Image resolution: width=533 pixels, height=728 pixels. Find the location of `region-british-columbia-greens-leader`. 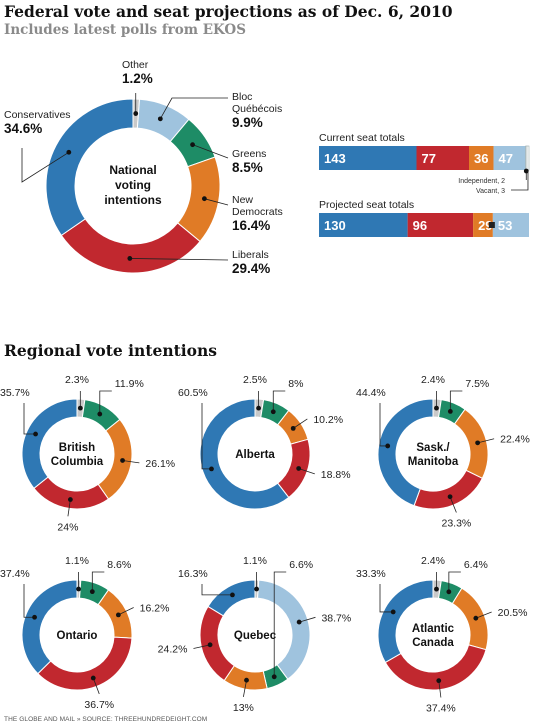

region-british-columbia-greens-leader is located at coordinates (105, 402).